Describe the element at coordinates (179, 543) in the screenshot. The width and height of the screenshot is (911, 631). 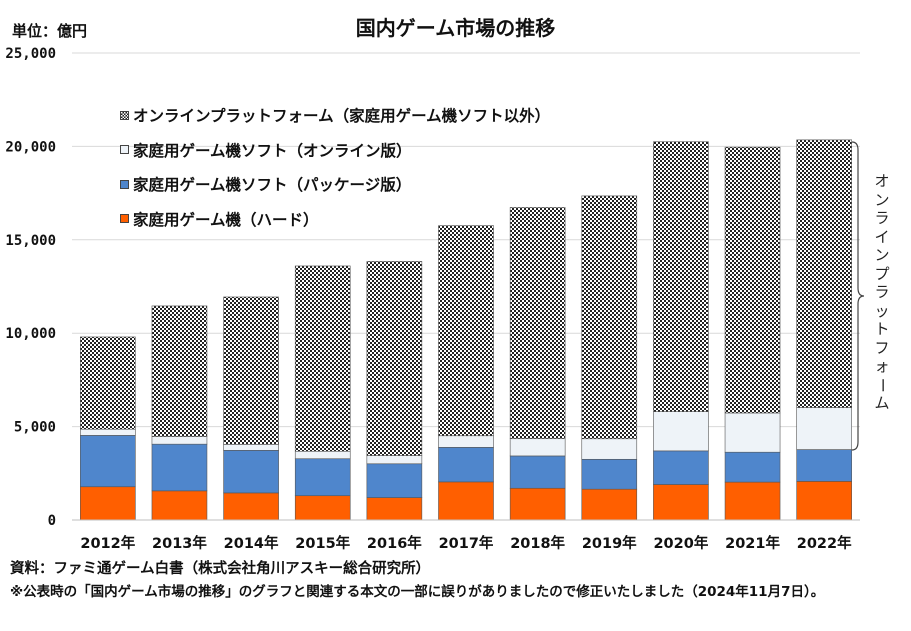
I see `x-tick-label: 2013年` at that location.